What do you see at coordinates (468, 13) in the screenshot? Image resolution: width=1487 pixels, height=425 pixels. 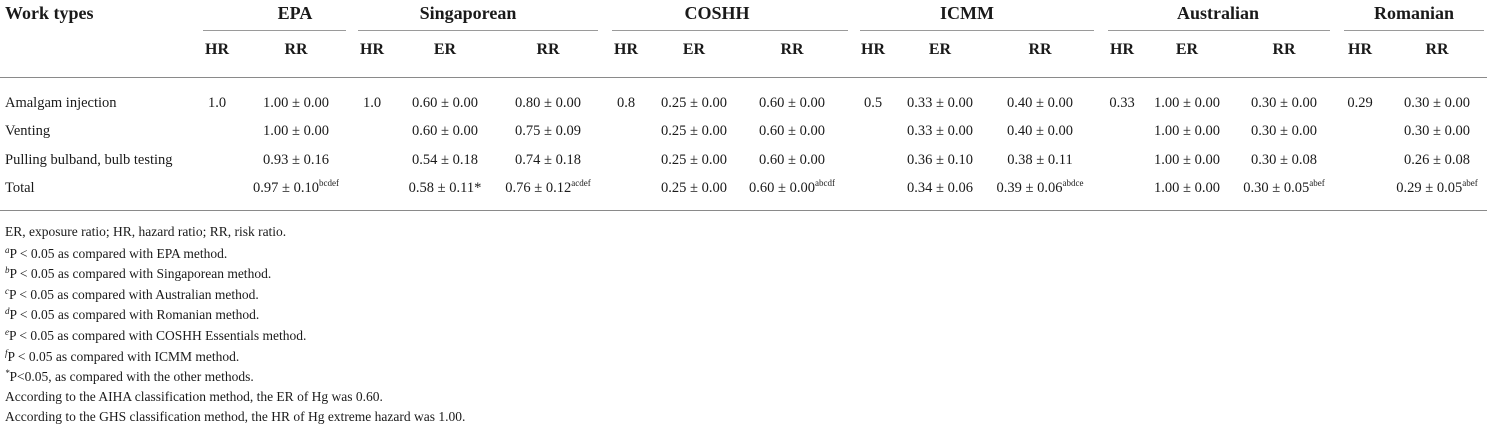 I see `group-header-singaporean: Singaporean` at bounding box center [468, 13].